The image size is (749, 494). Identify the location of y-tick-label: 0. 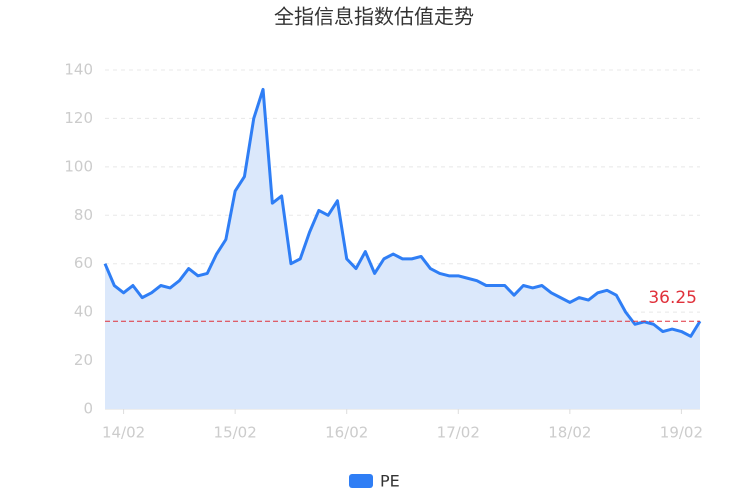
(88, 409).